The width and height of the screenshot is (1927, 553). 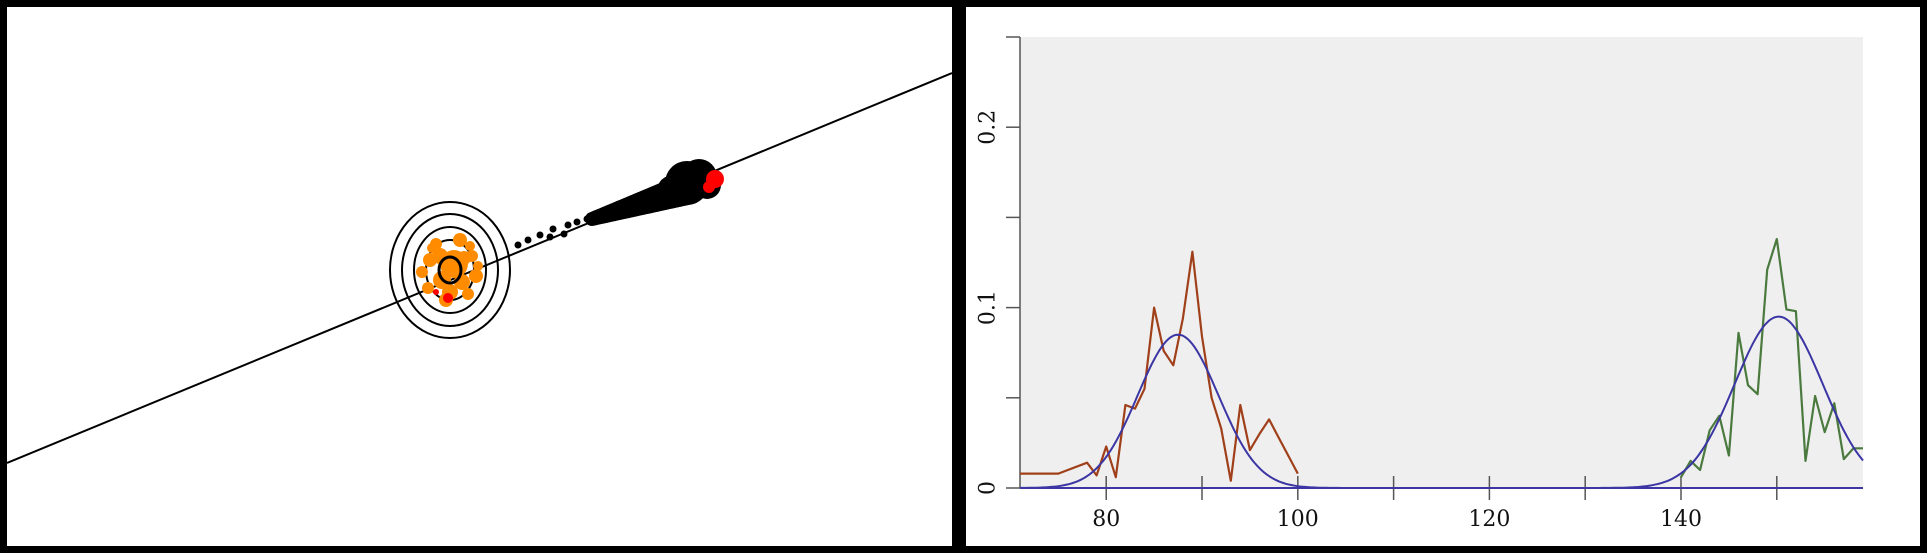 I want to click on histogram-line, so click(x=1159, y=366).